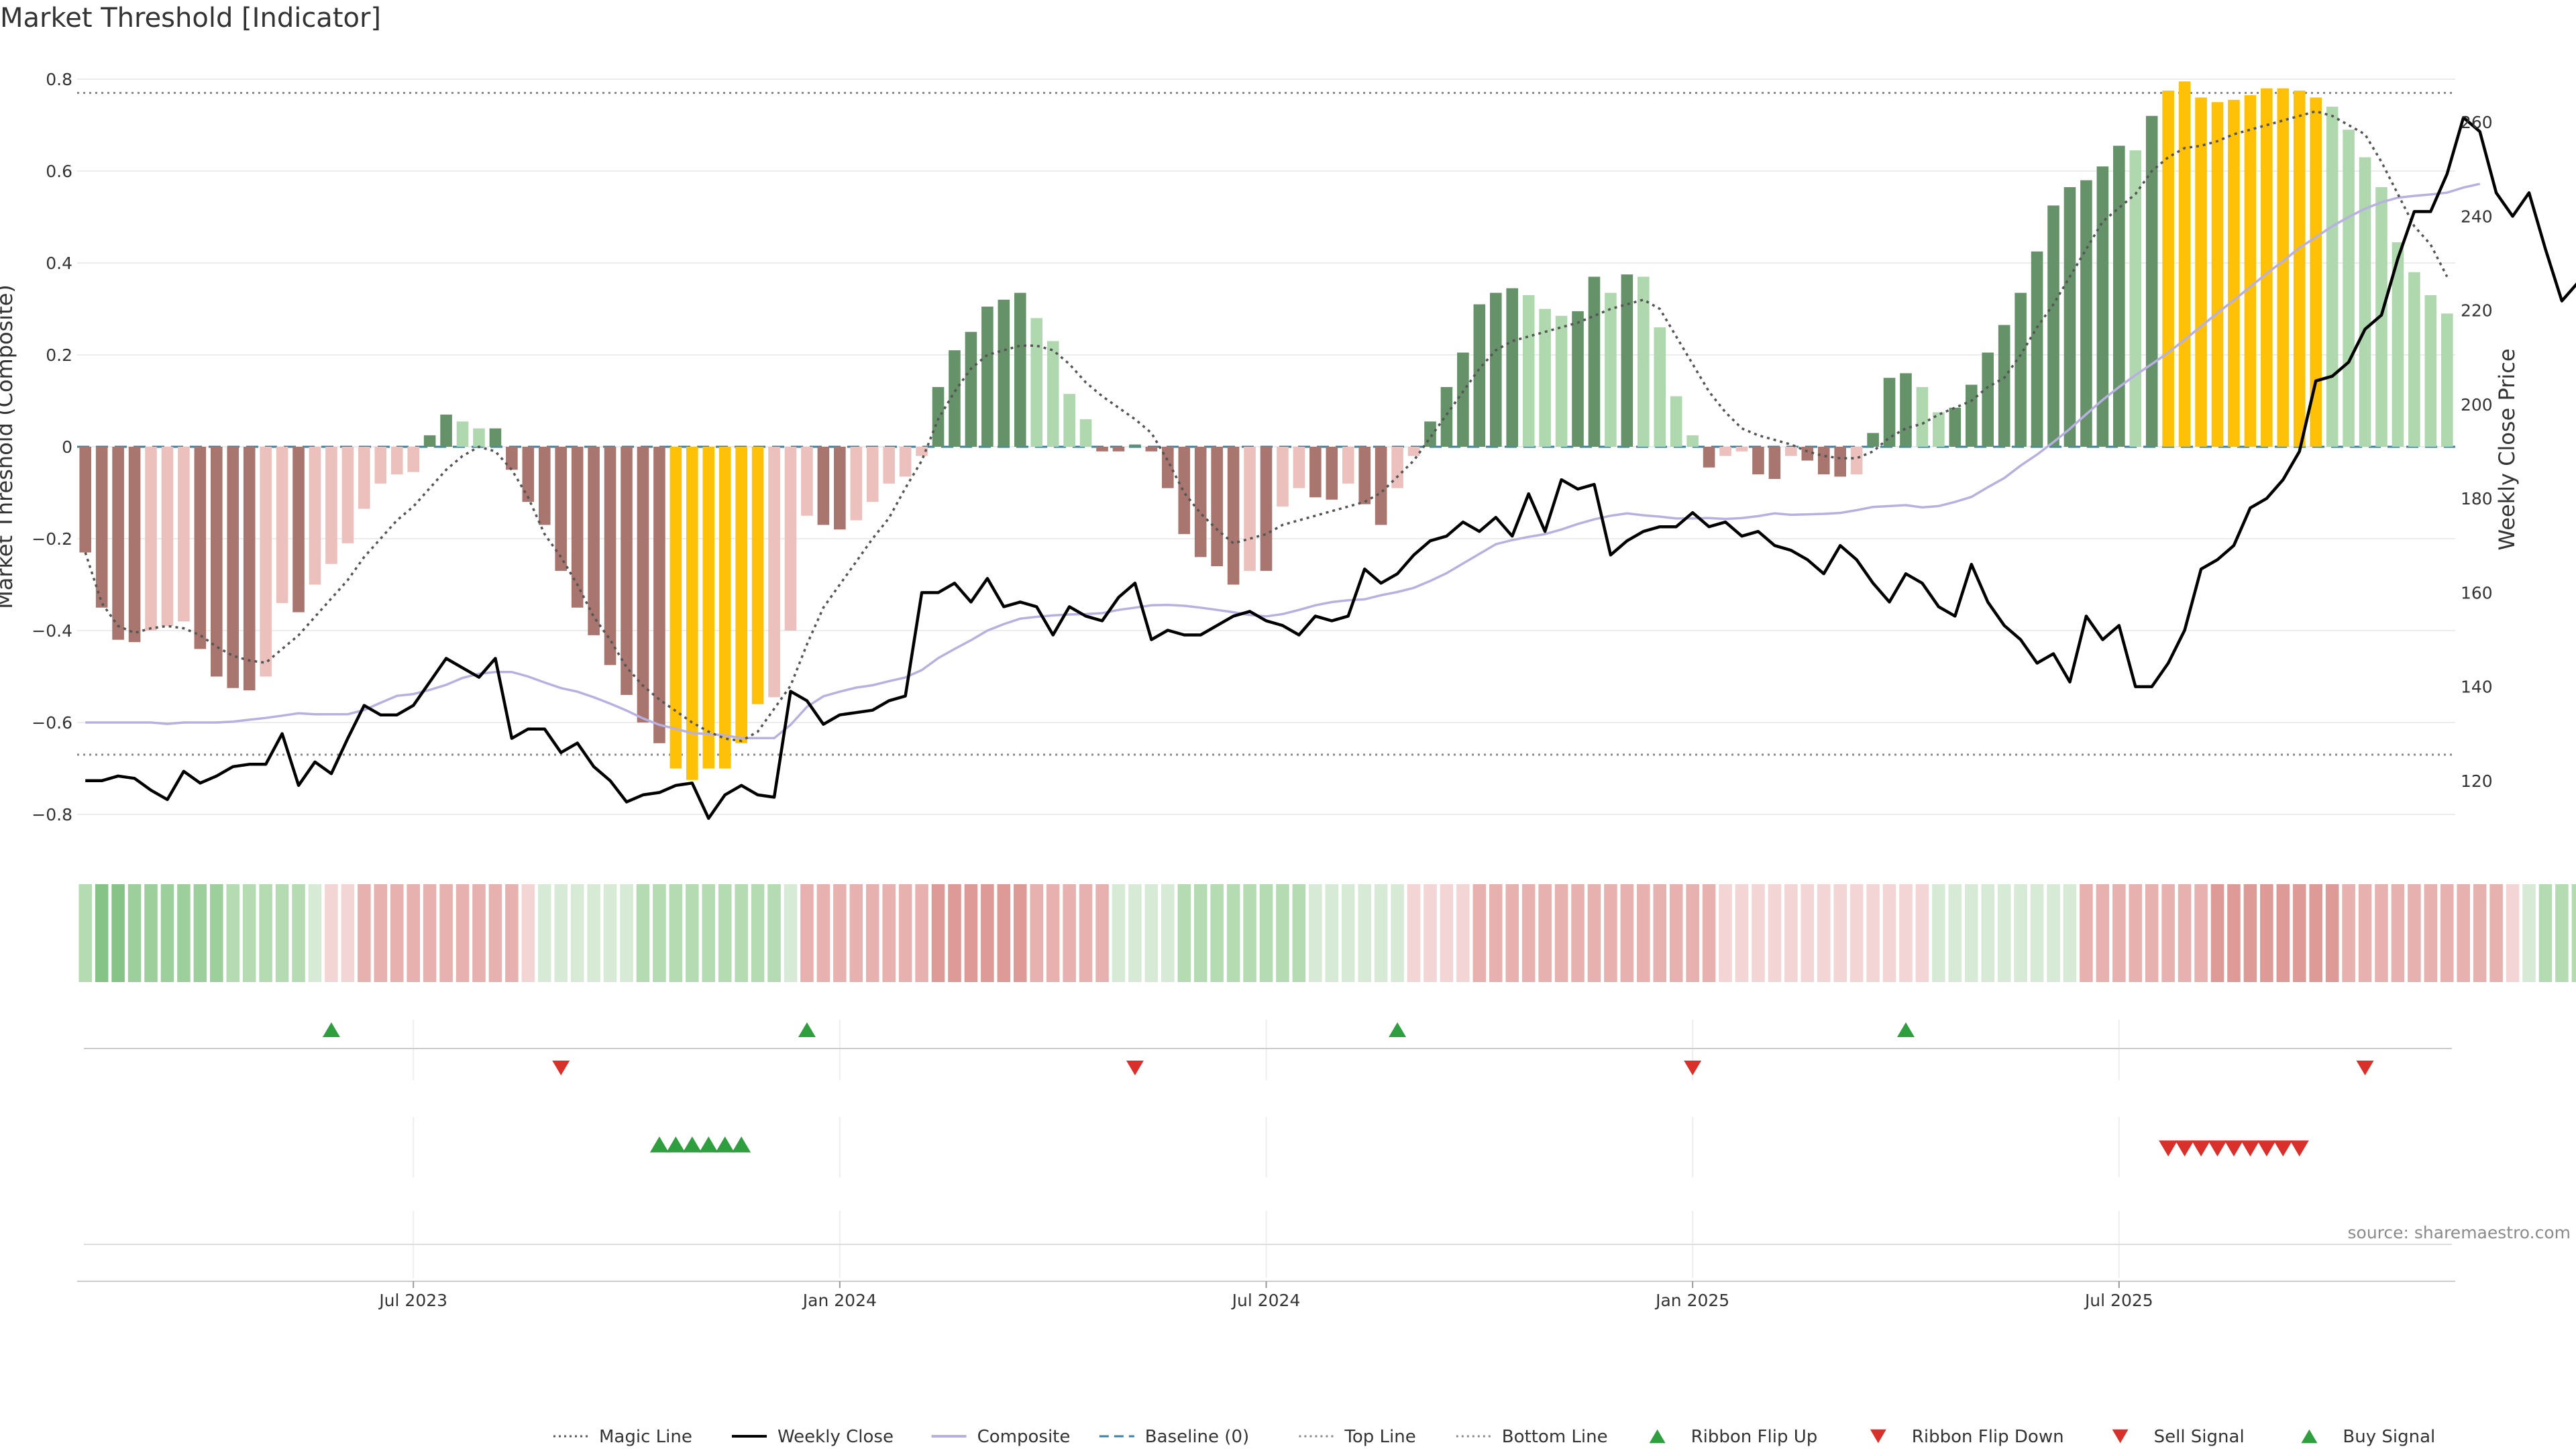 Image resolution: width=2576 pixels, height=1449 pixels. Describe the element at coordinates (52, 723) in the screenshot. I see `left-tick-label: −0.6` at that location.